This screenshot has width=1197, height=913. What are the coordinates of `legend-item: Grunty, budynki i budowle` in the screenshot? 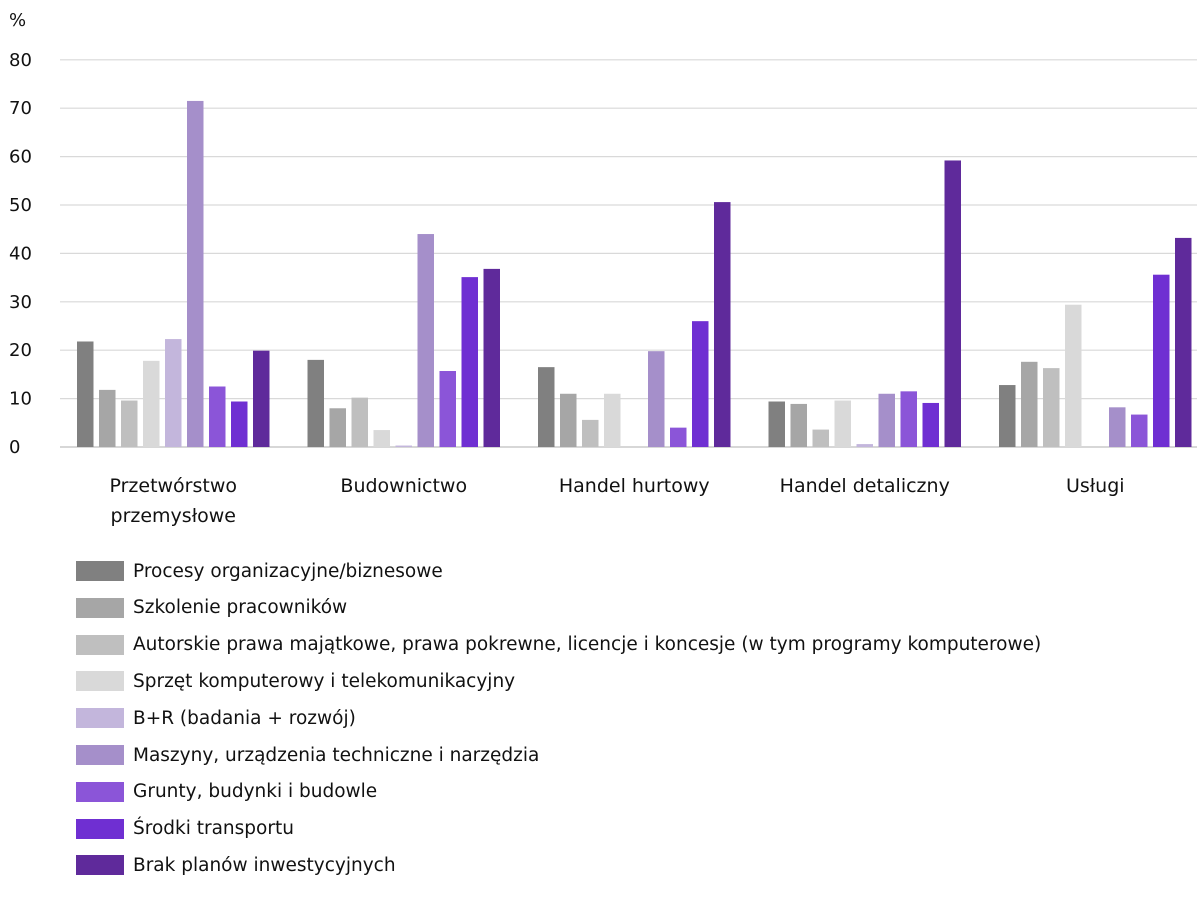 It's located at (226, 792).